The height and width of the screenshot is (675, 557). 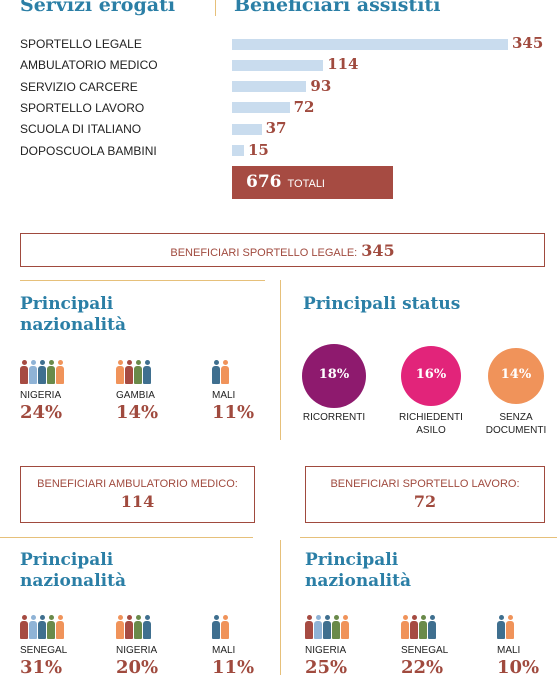 I want to click on status-circle: 16%, so click(x=431, y=376).